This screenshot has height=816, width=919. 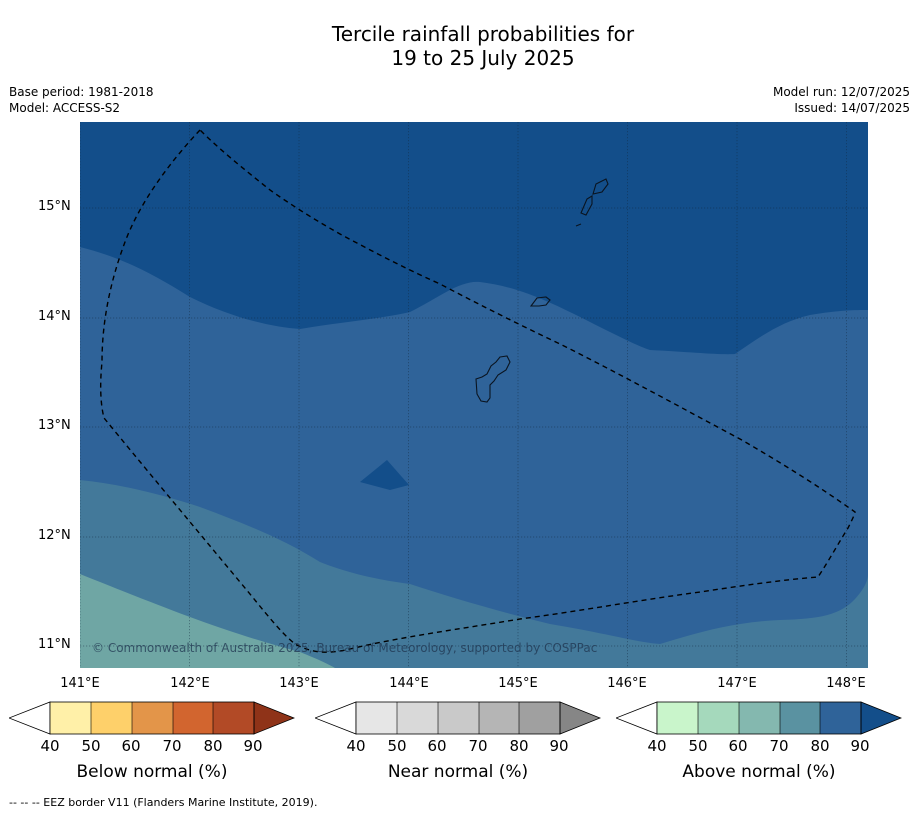 I want to click on above-tick-40: 40, so click(x=657, y=746).